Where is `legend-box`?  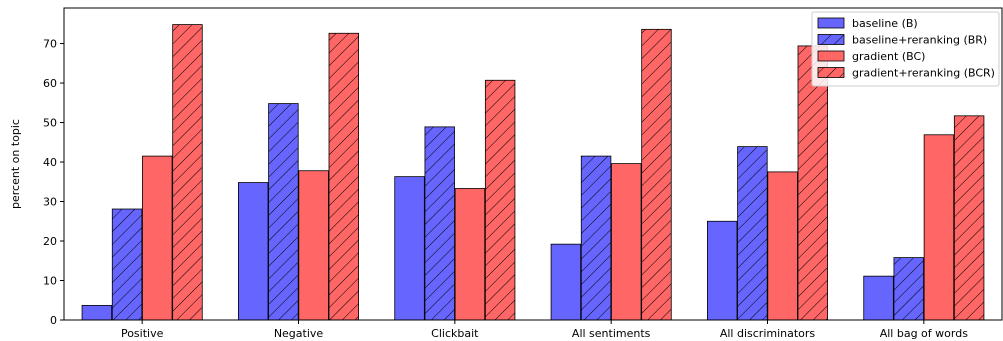
legend-box is located at coordinates (905, 49).